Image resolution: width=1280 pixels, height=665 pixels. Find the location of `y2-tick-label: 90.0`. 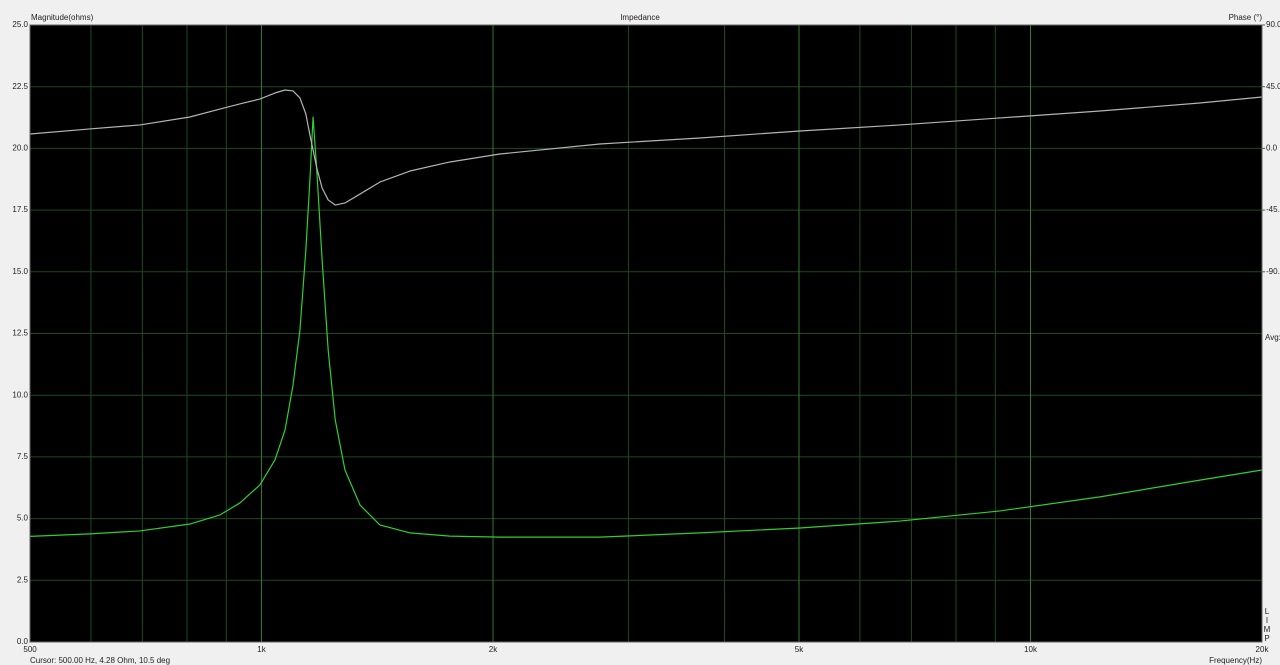

y2-tick-label: 90.0 is located at coordinates (1273, 24).